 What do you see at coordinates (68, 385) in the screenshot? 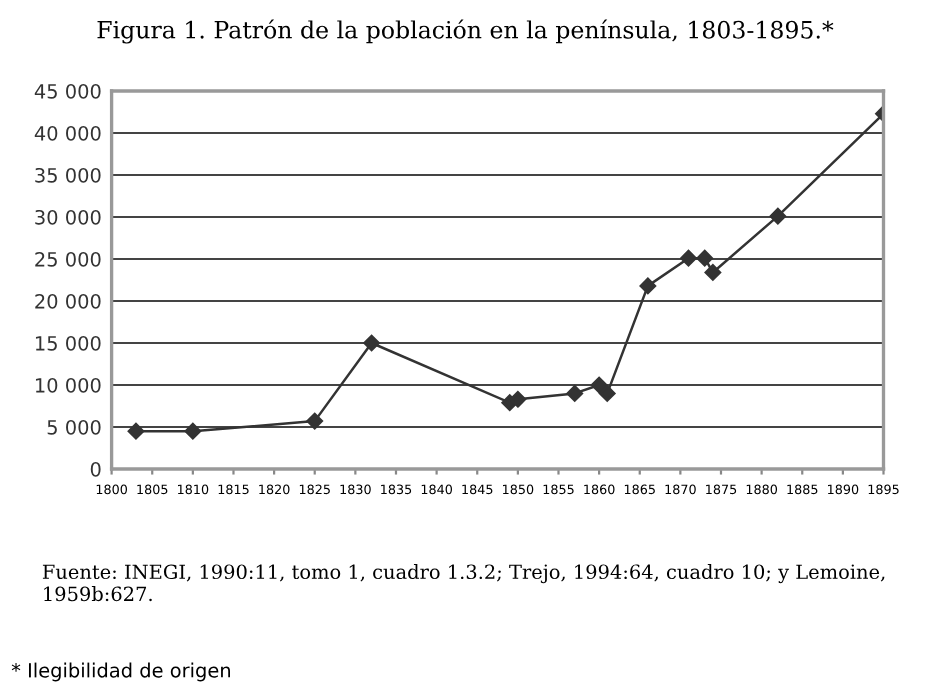
I see `y-tick-label: 10 000` at bounding box center [68, 385].